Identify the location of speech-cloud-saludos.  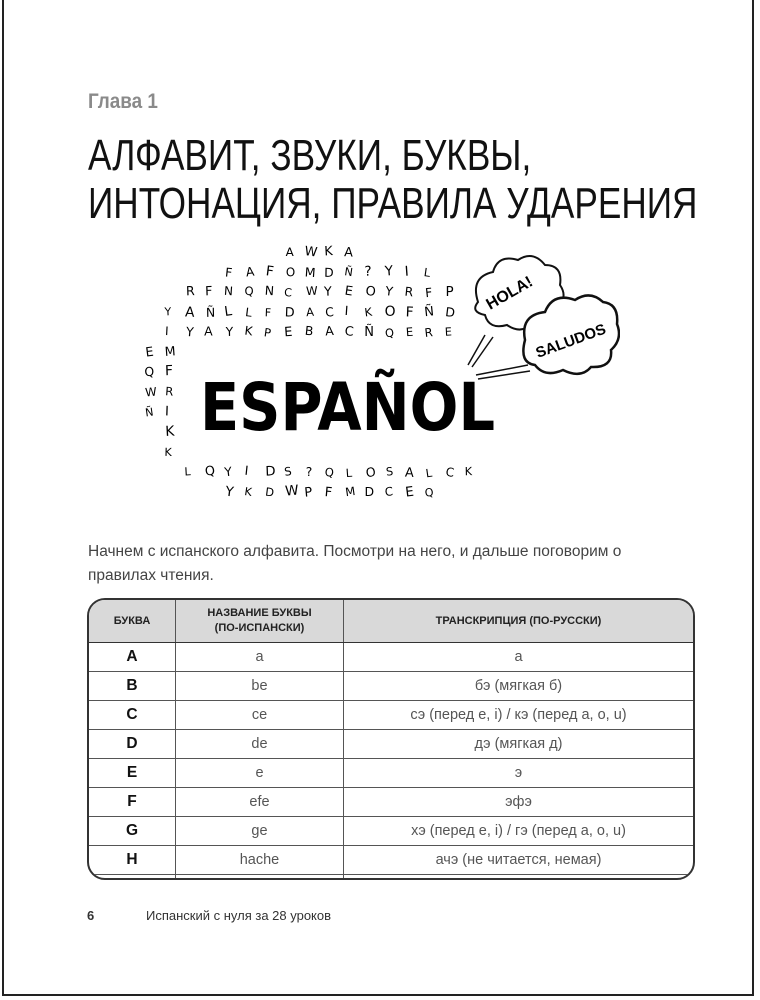
(571, 335).